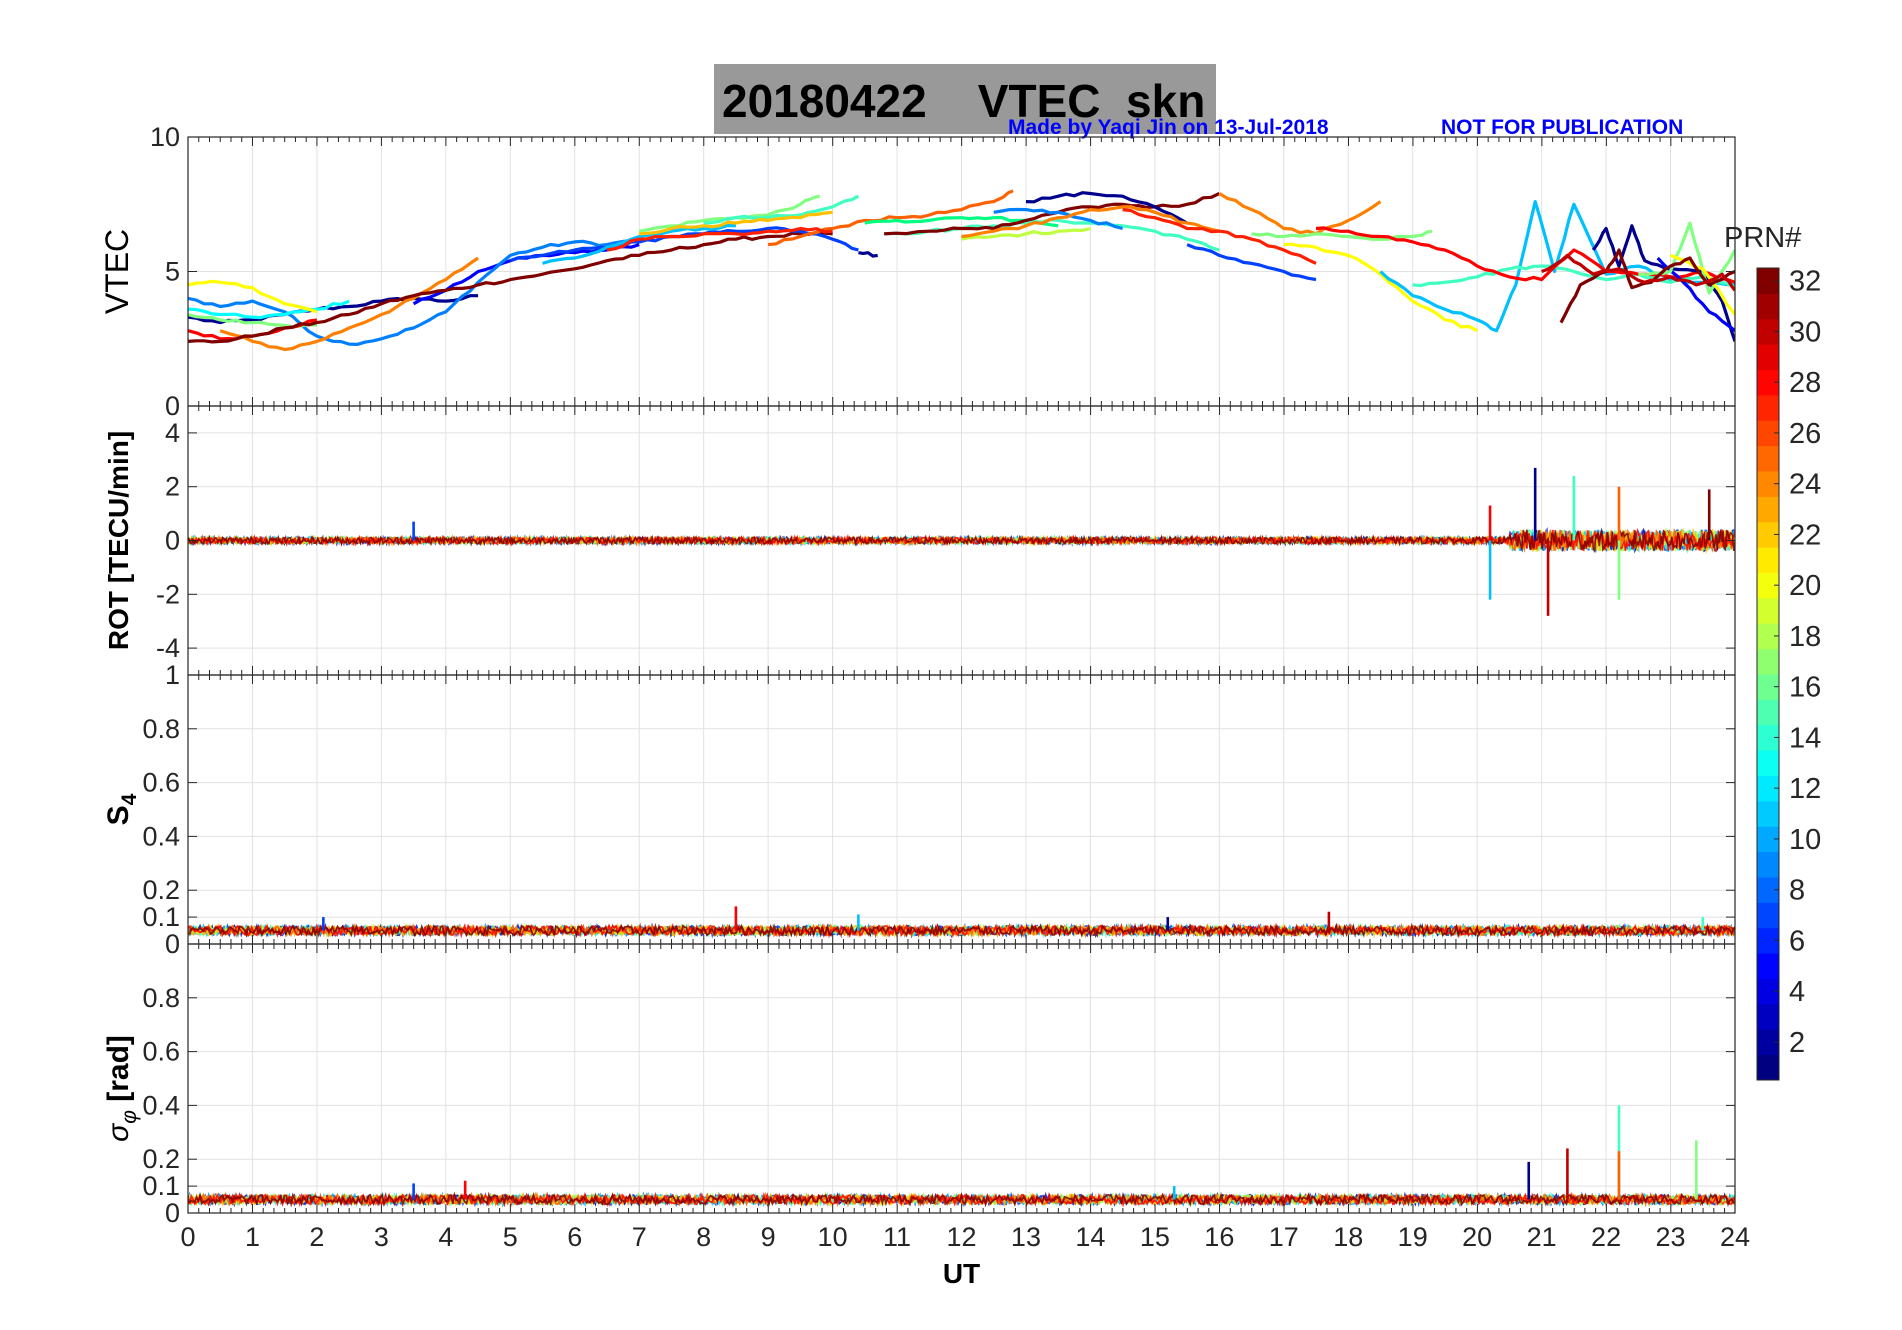 The width and height of the screenshot is (1902, 1330). What do you see at coordinates (1805, 535) in the screenshot?
I see `colorbar-tick-label: 22` at bounding box center [1805, 535].